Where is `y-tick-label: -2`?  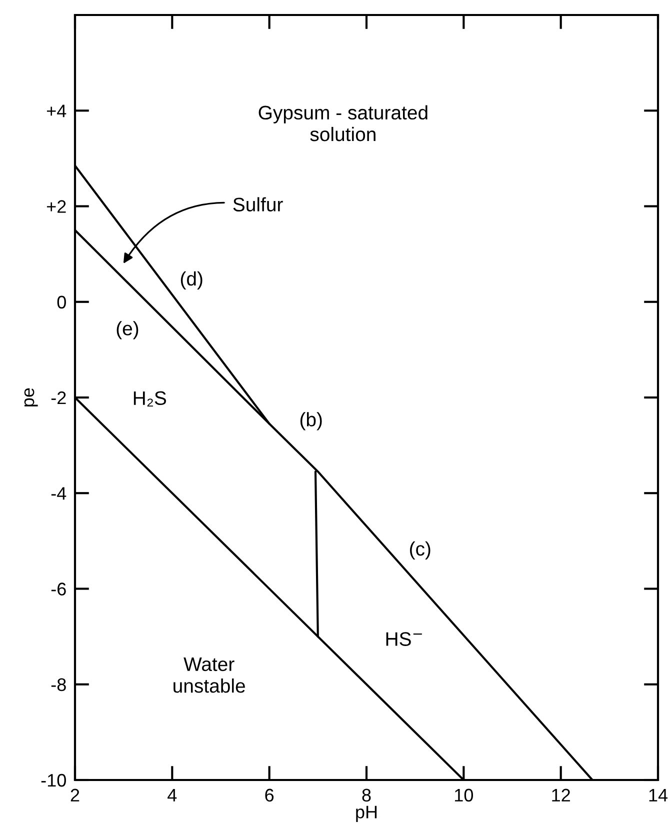
y-tick-label: -2 is located at coordinates (58, 397).